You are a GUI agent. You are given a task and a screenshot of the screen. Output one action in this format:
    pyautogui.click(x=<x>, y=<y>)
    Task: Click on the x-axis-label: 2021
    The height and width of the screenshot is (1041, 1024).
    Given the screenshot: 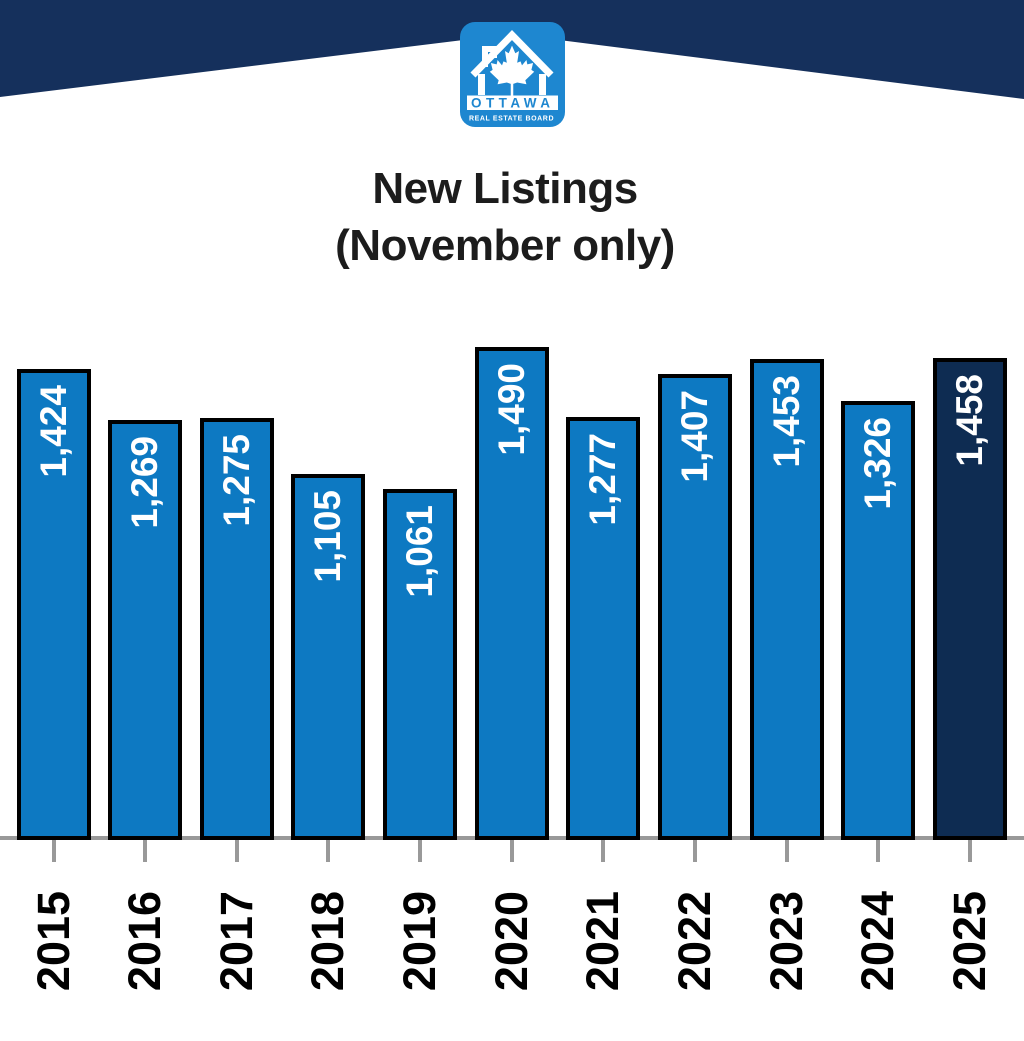 What is the action you would take?
    pyautogui.click(x=603, y=941)
    